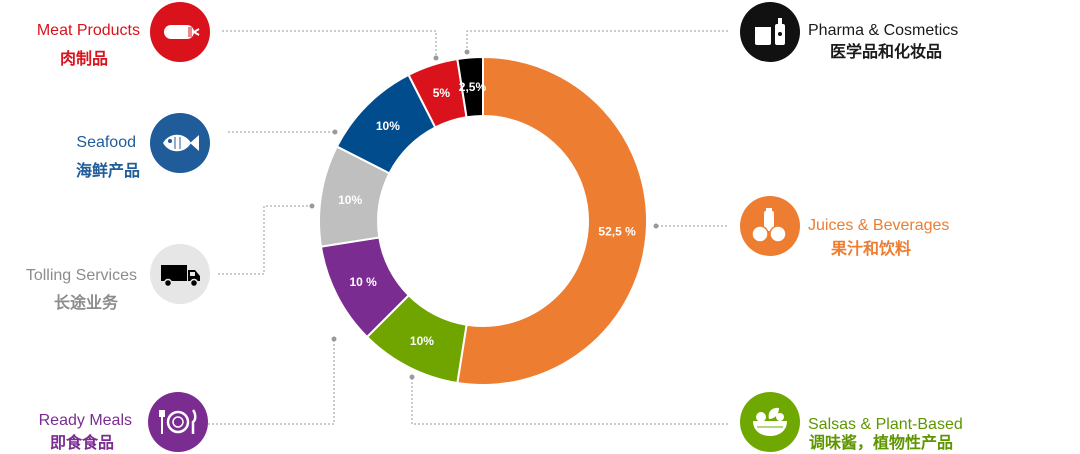 The width and height of the screenshot is (1080, 454). Describe the element at coordinates (350, 200) in the screenshot. I see `slice-label-tolling: 10%` at that location.